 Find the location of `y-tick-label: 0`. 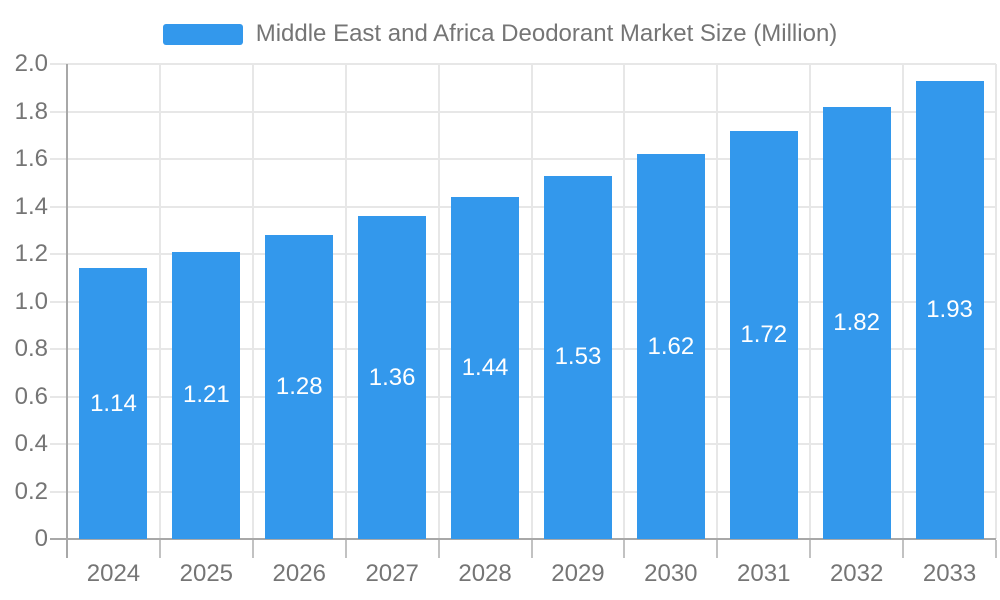

y-tick-label: 0 is located at coordinates (41, 538).